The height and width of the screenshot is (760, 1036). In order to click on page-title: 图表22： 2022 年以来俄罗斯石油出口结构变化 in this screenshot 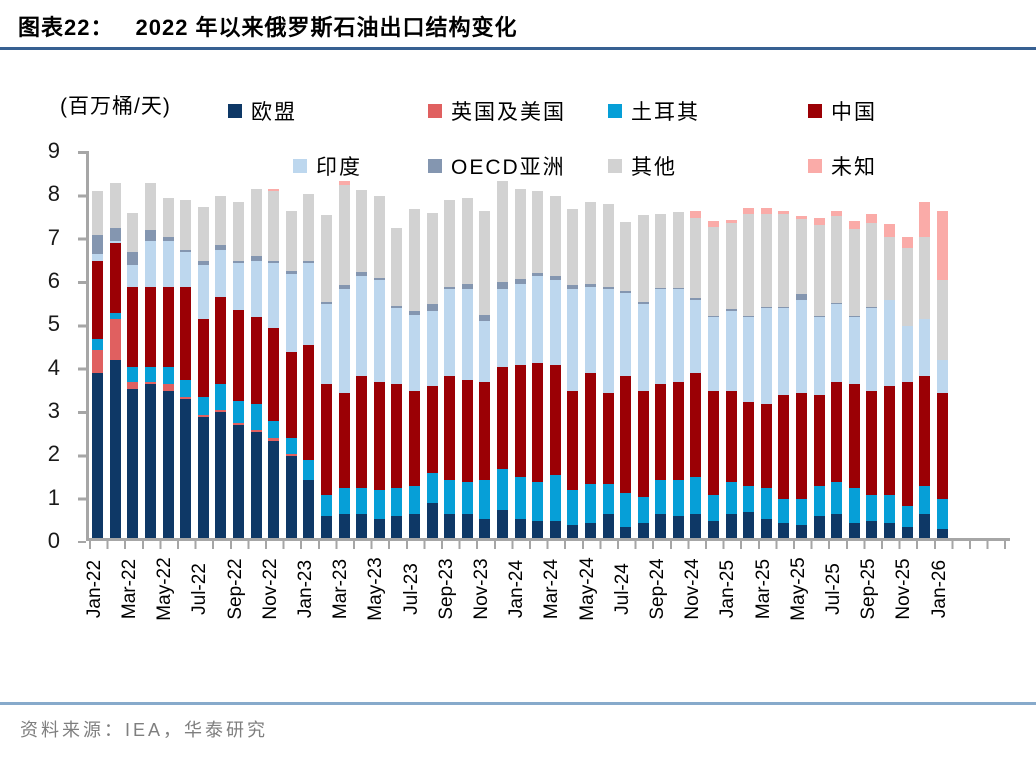, I will do `click(268, 26)`.